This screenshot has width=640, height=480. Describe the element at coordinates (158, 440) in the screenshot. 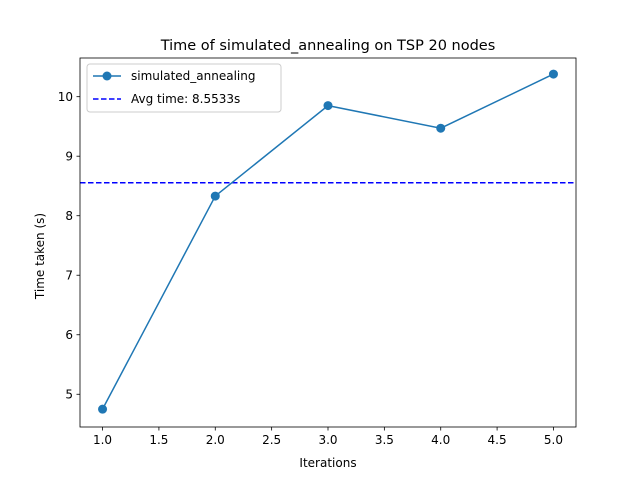

I see `x-tick-label: 1.5` at that location.